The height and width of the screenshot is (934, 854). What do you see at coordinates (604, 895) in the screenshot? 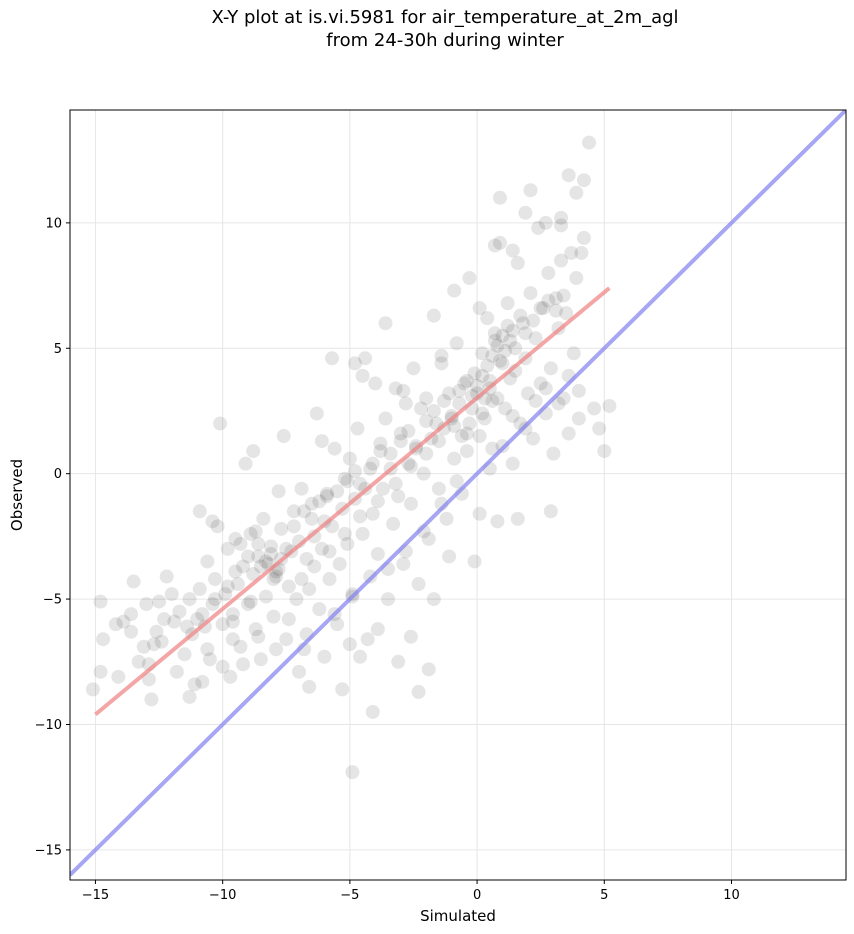
I see `x-tick-label: 5` at bounding box center [604, 895].